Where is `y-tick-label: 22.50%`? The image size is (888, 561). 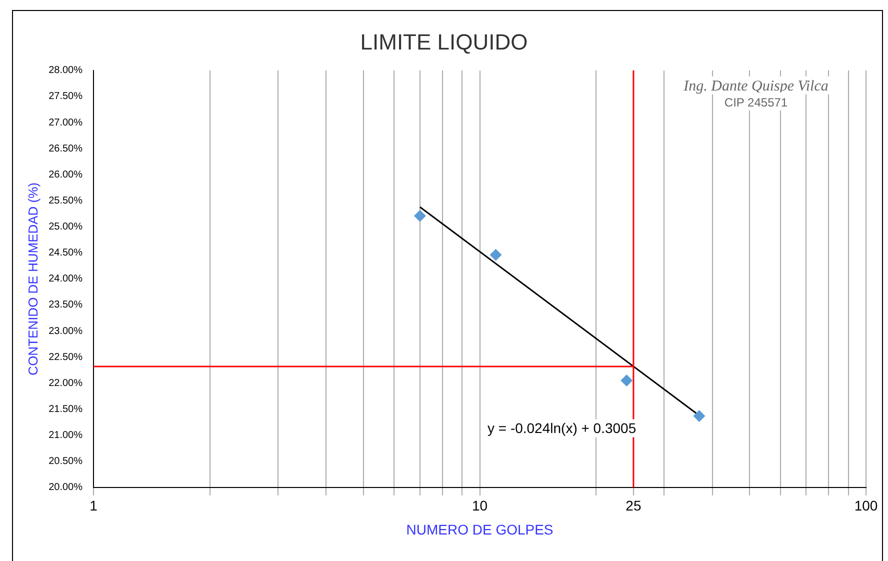
y-tick-label: 22.50% is located at coordinates (65, 357).